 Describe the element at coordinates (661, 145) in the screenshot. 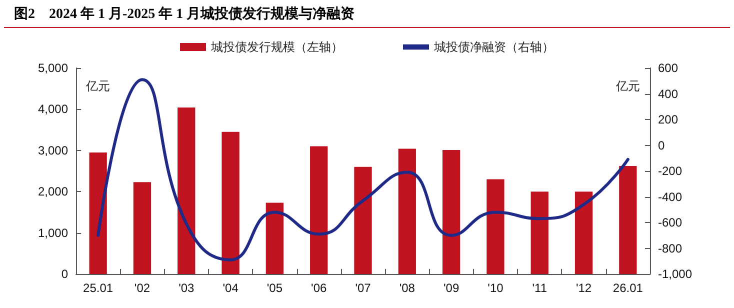

I see `y2-tick-label: 0` at that location.